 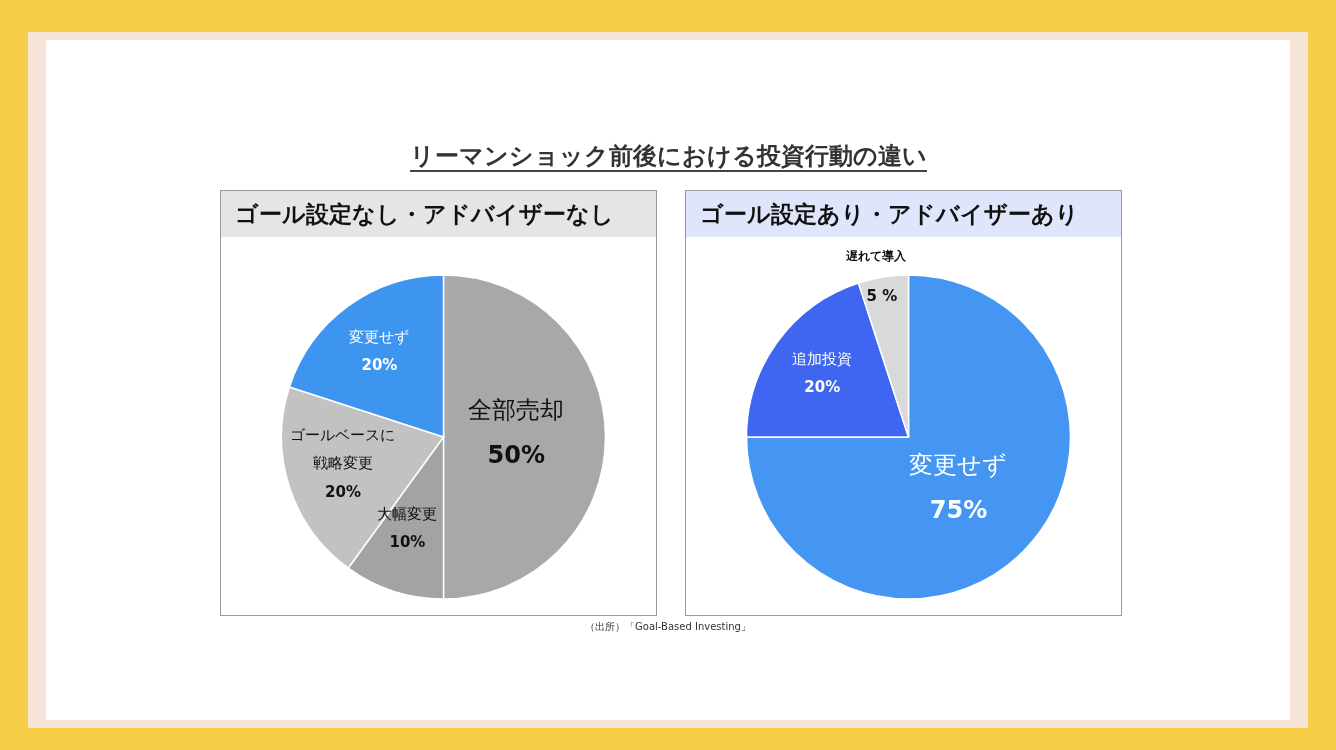 I want to click on data-label: 10%, so click(x=407, y=542).